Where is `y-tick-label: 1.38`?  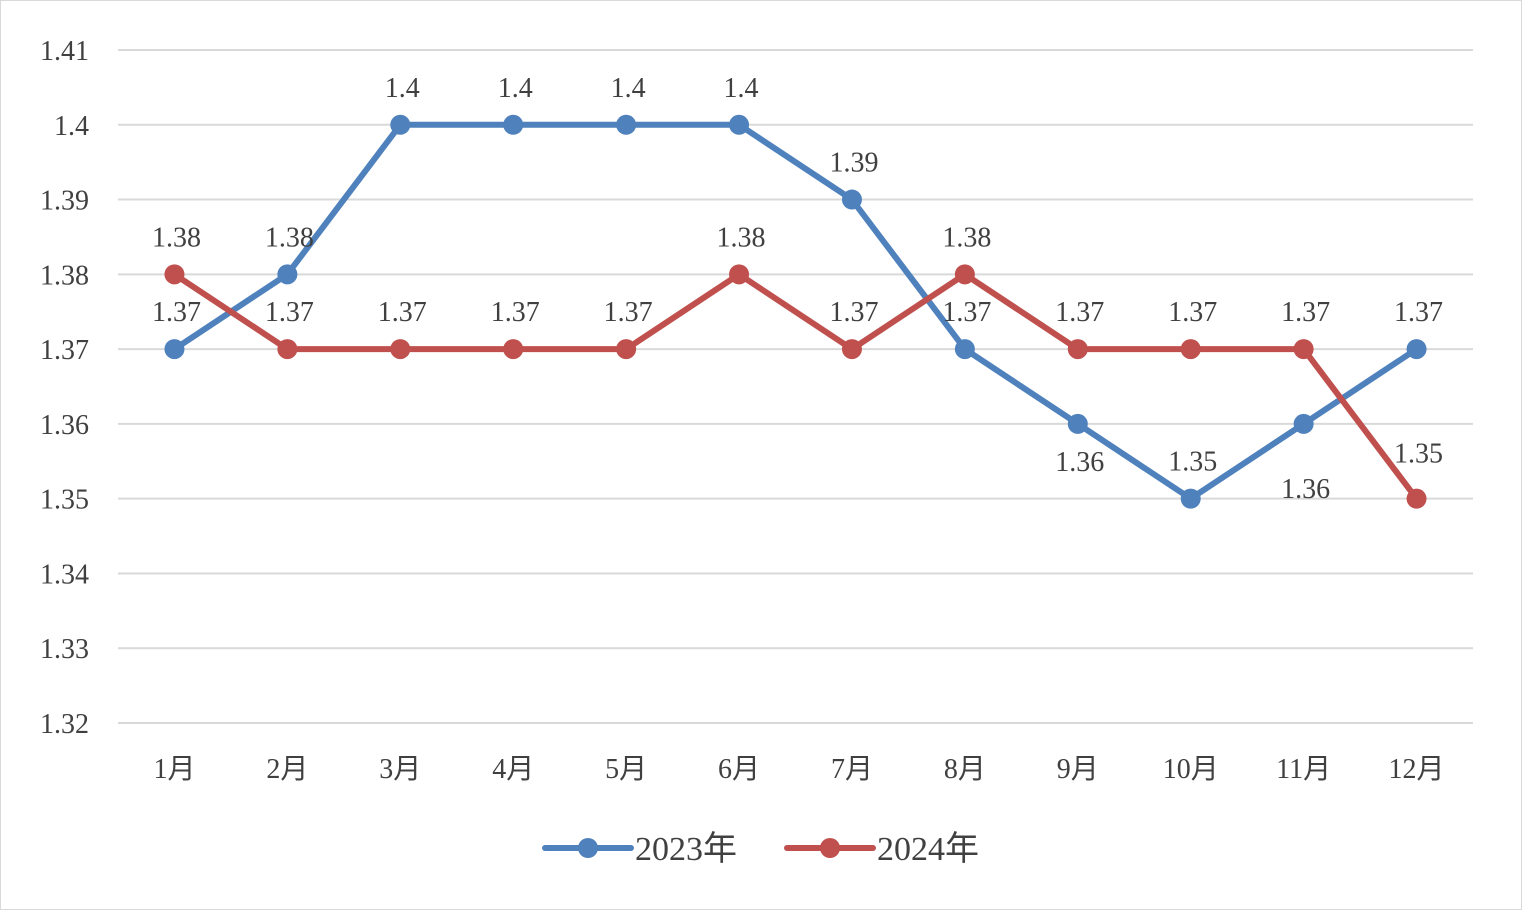
y-tick-label: 1.38 is located at coordinates (64, 275).